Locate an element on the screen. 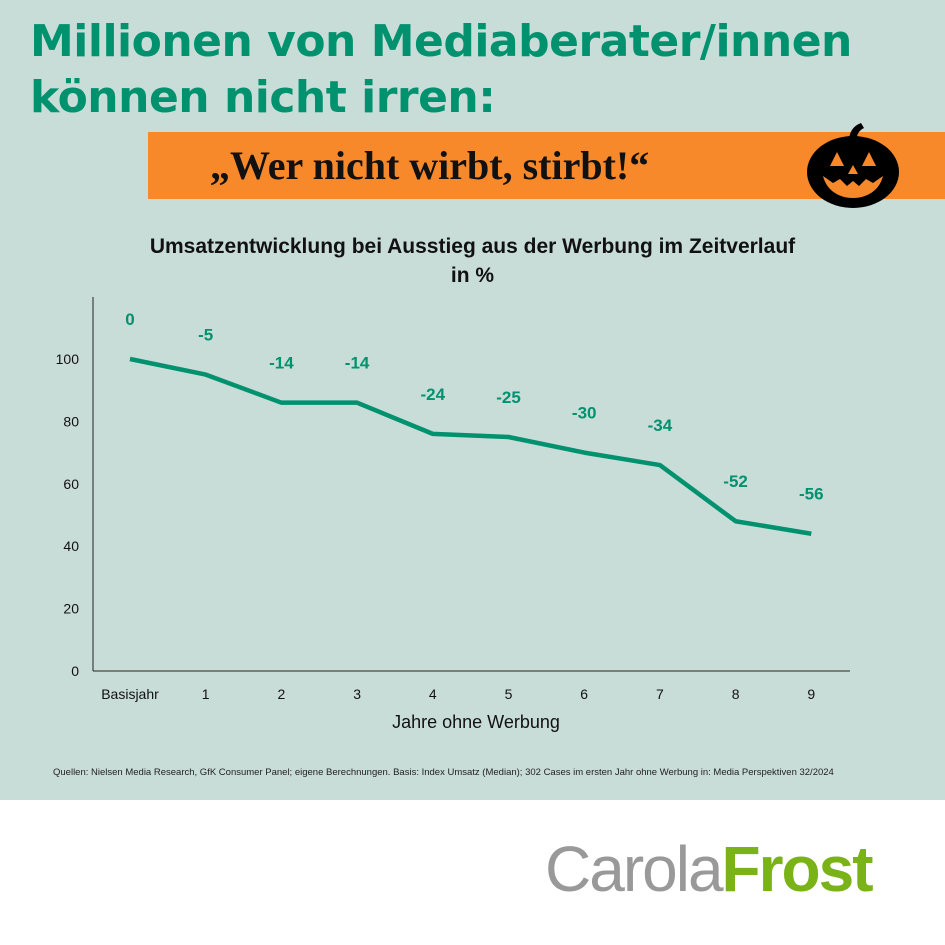 The height and width of the screenshot is (945, 945). data-label: -52 is located at coordinates (735, 481).